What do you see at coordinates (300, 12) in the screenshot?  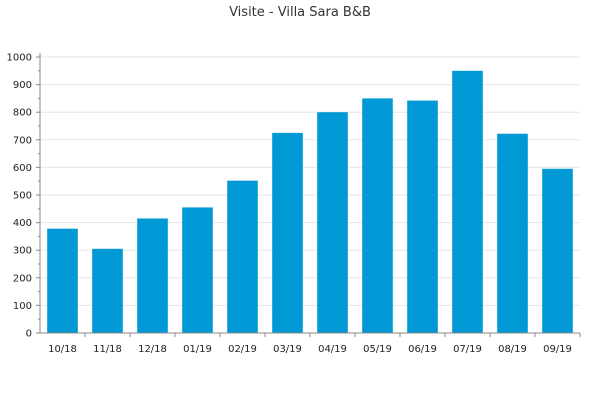 I see `chart-title: Visite - Villa Sara B&B` at bounding box center [300, 12].